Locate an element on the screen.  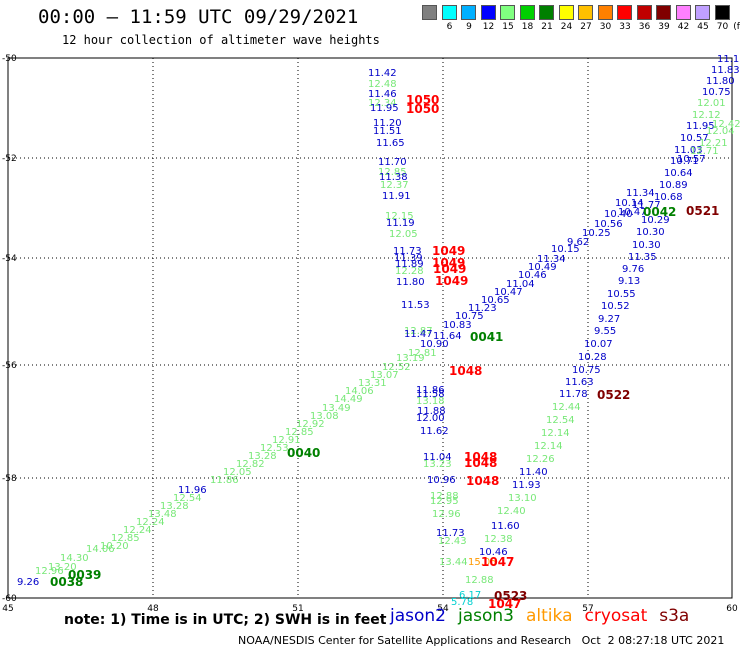
wave-height-label: 11.83 is located at coordinates (725, 70).